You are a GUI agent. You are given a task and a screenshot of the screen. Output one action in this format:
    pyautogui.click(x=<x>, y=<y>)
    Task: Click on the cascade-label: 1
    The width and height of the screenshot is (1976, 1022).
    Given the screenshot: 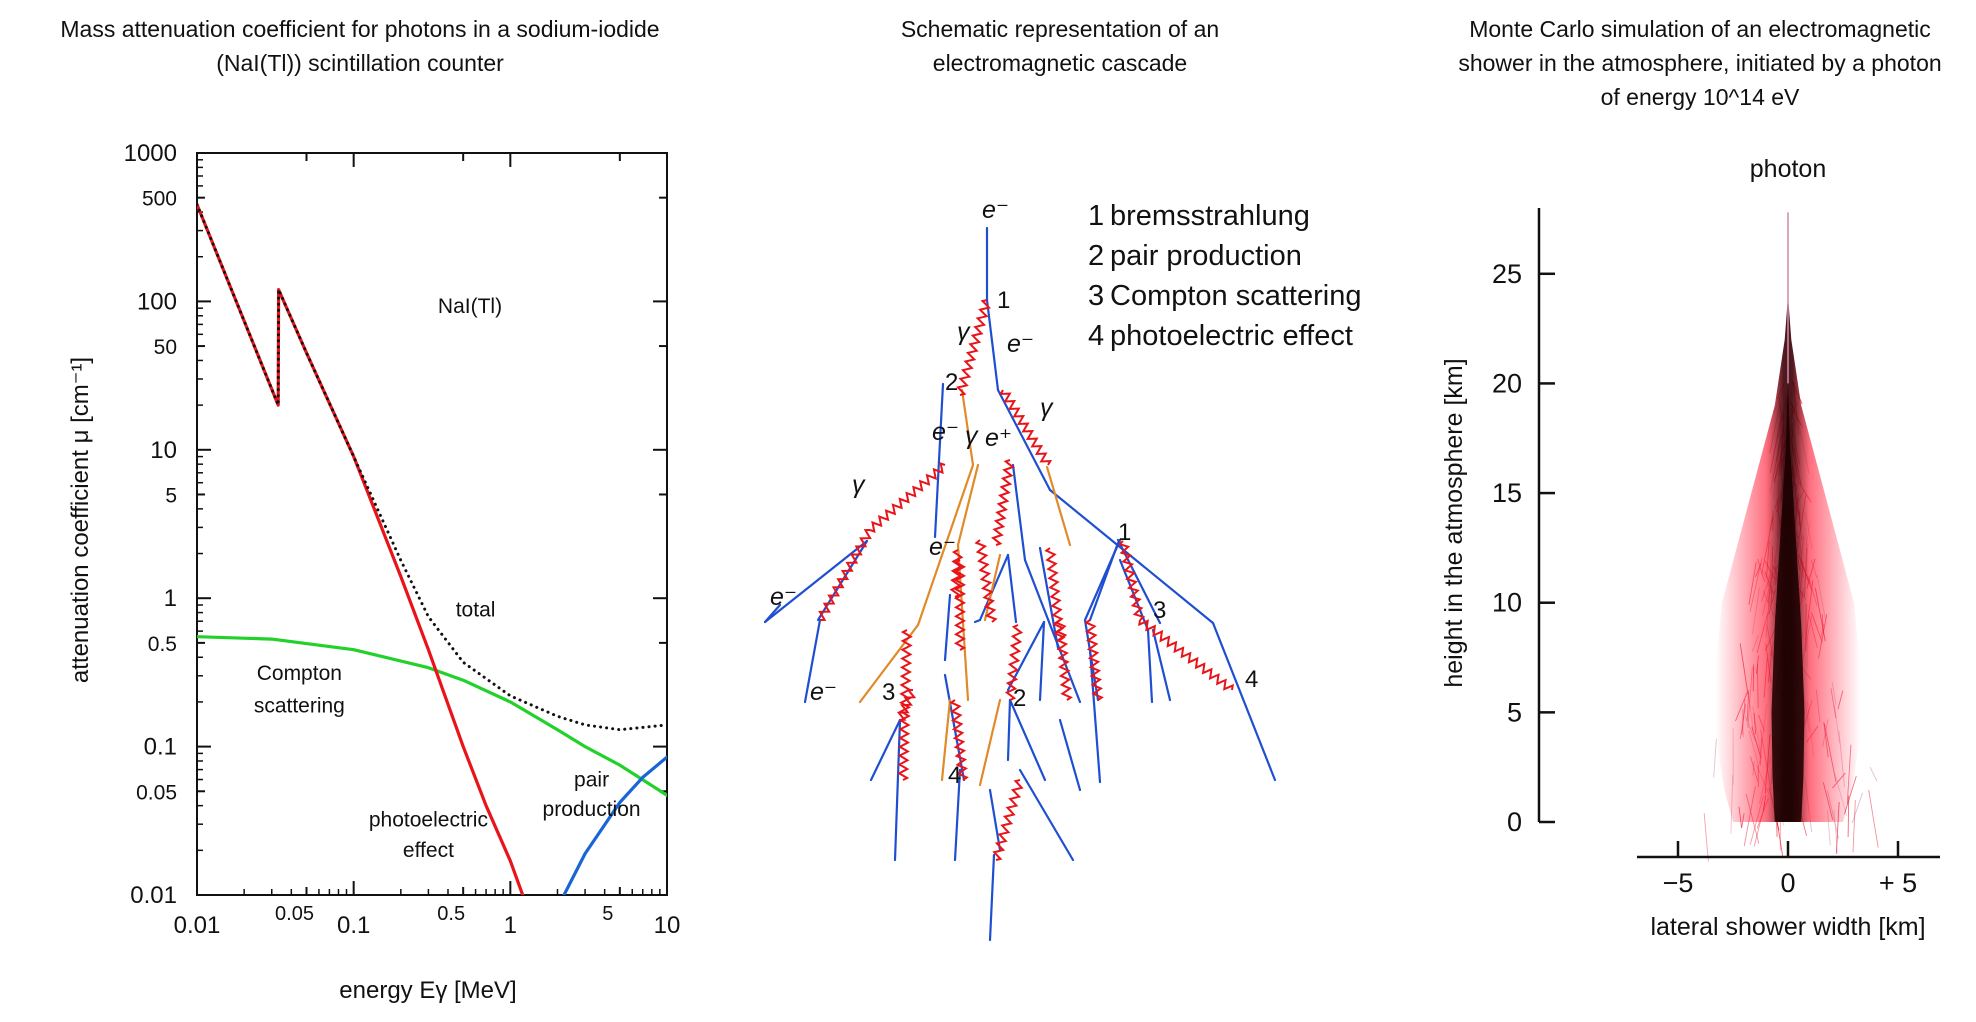 What is the action you would take?
    pyautogui.click(x=1003, y=300)
    